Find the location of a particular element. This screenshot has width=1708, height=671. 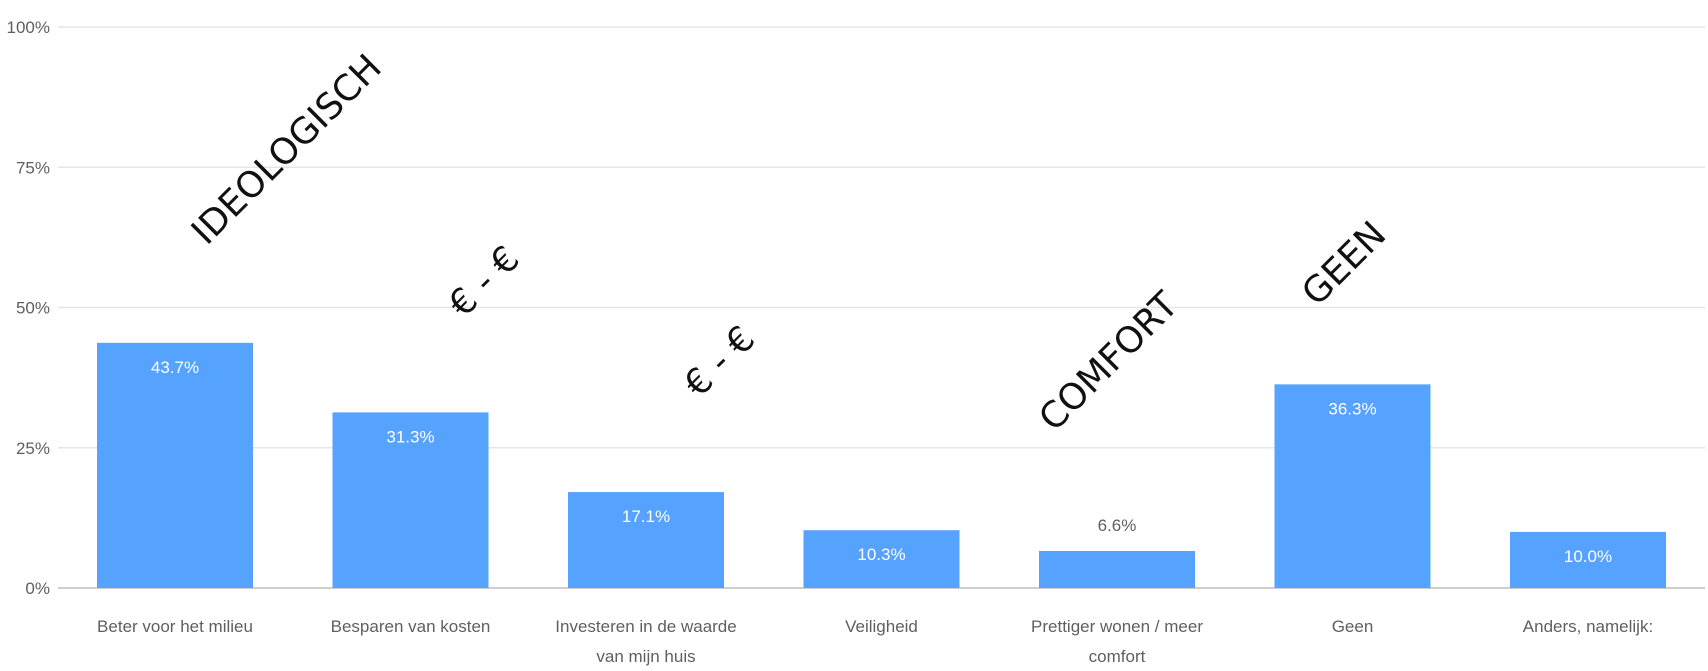

category-label: van mijn huis is located at coordinates (645, 656).